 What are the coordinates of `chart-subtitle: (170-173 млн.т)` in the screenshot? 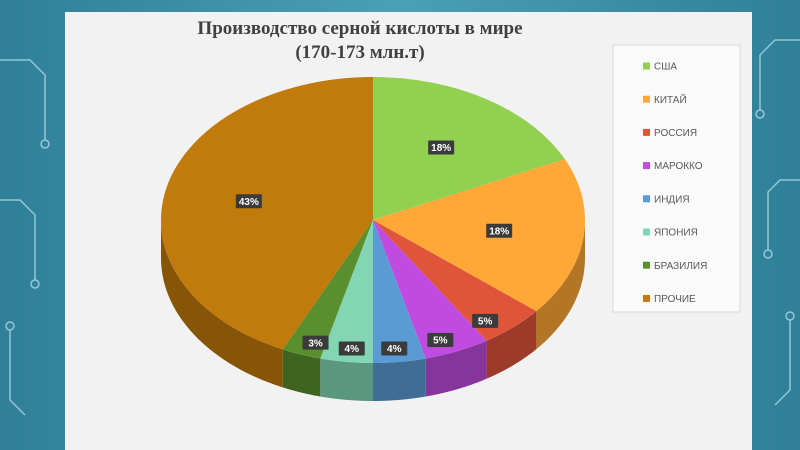 It's located at (359, 52).